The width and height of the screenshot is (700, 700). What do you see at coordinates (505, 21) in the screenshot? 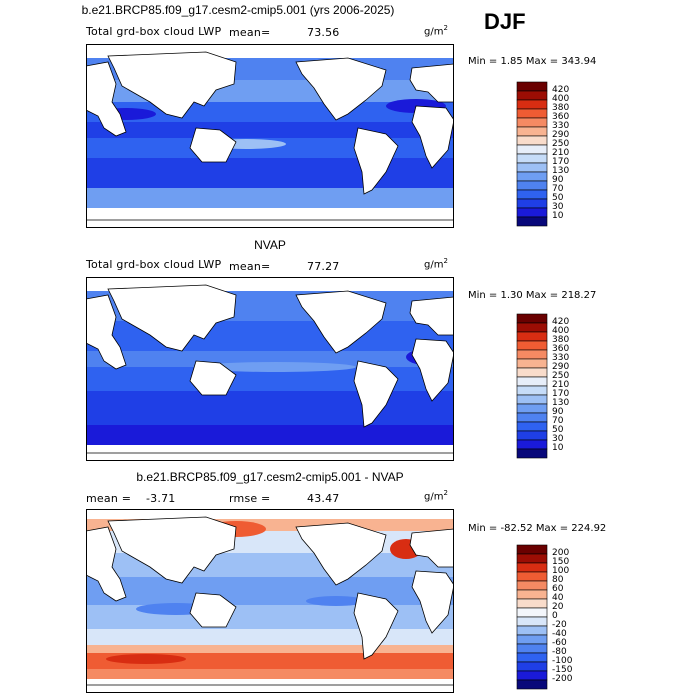
I see `season-label: DJF` at bounding box center [505, 21].